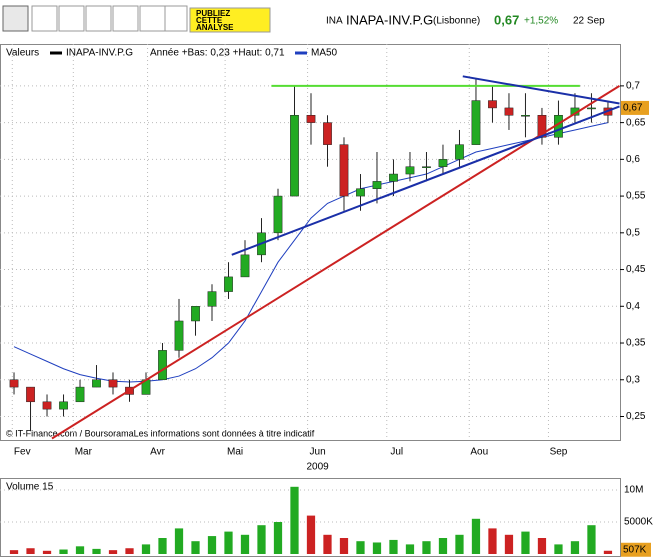 Image resolution: width=669 pixels, height=560 pixels. Describe the element at coordinates (389, 19) in the screenshot. I see `stock-name: INAPA-INV.P.G` at that location.